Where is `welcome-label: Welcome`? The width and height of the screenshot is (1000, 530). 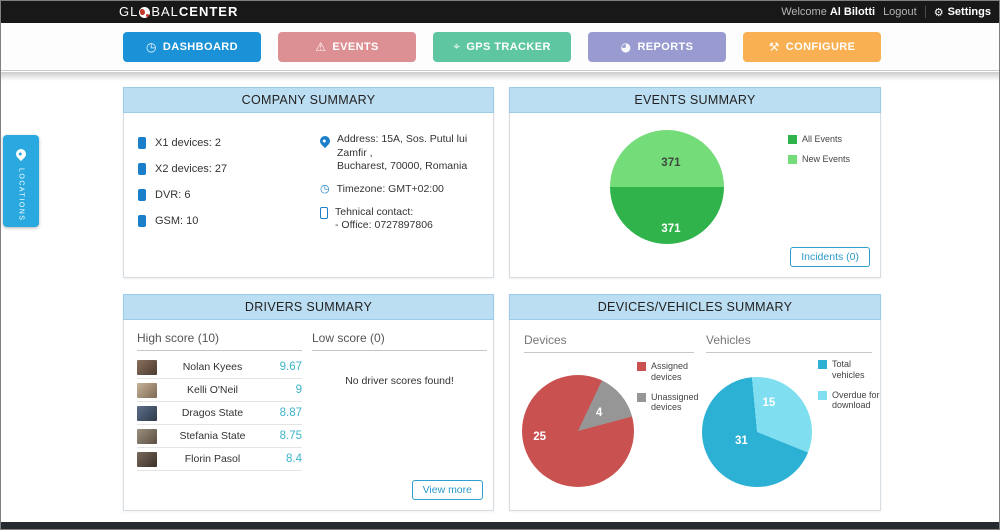
welcome-label: Welcome is located at coordinates (804, 12).